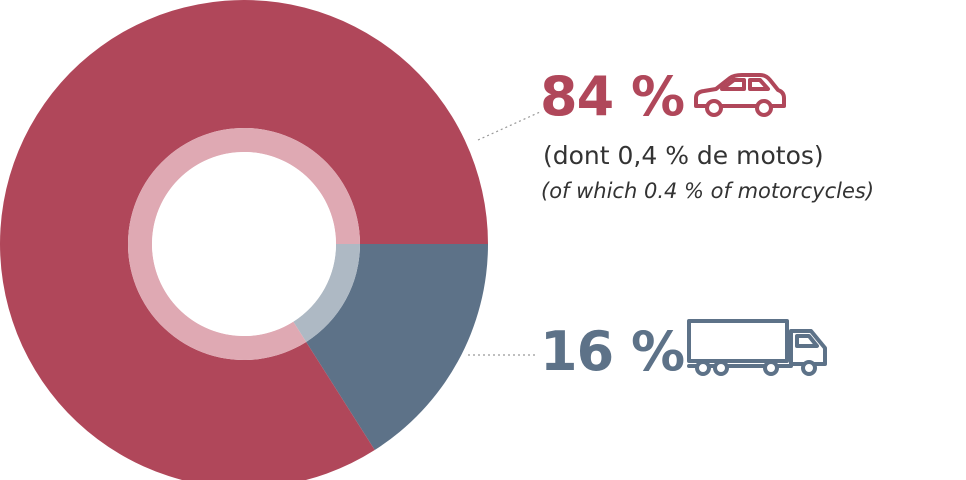 This screenshot has height=480, width=966. Describe the element at coordinates (326, 293) in the screenshot. I see `donut-inner-ring-trucks` at that location.